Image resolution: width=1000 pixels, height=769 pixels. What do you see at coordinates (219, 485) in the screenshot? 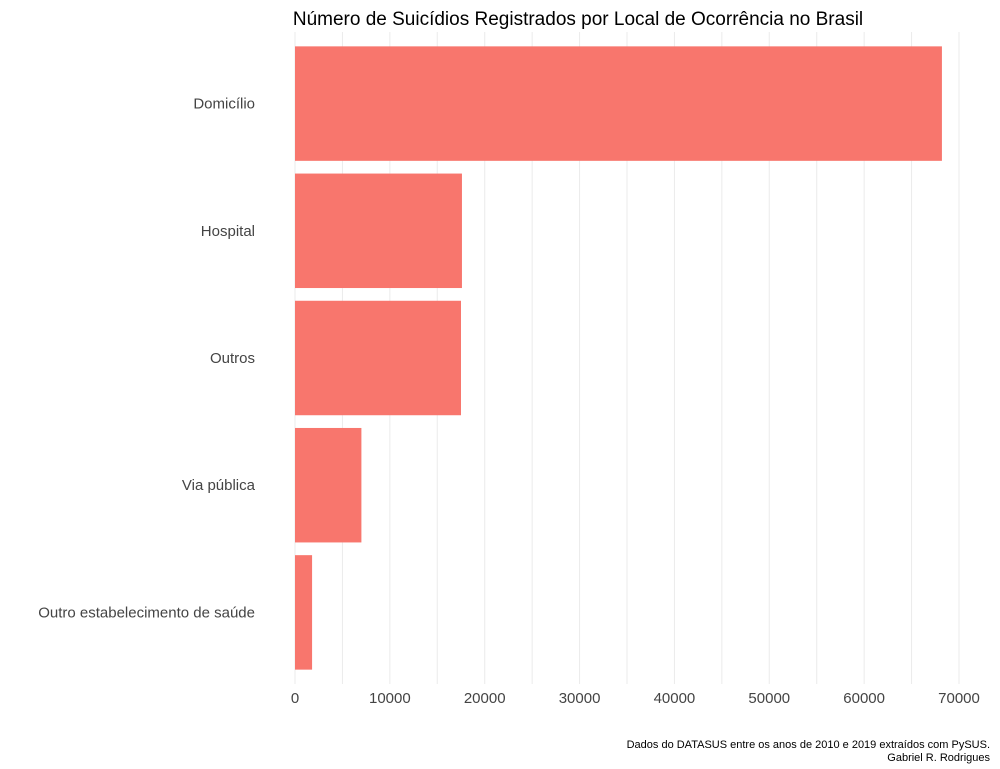
I see `category-label: Via pública` at bounding box center [219, 485].